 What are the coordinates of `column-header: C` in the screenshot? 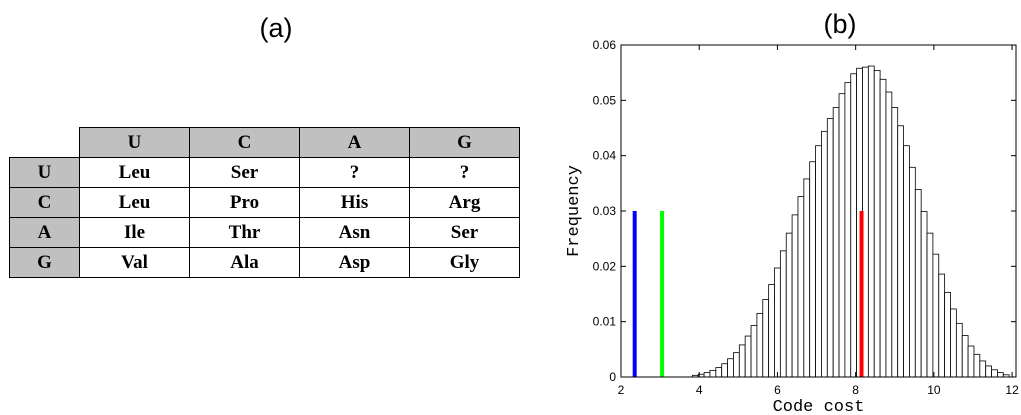 It's located at (244, 142).